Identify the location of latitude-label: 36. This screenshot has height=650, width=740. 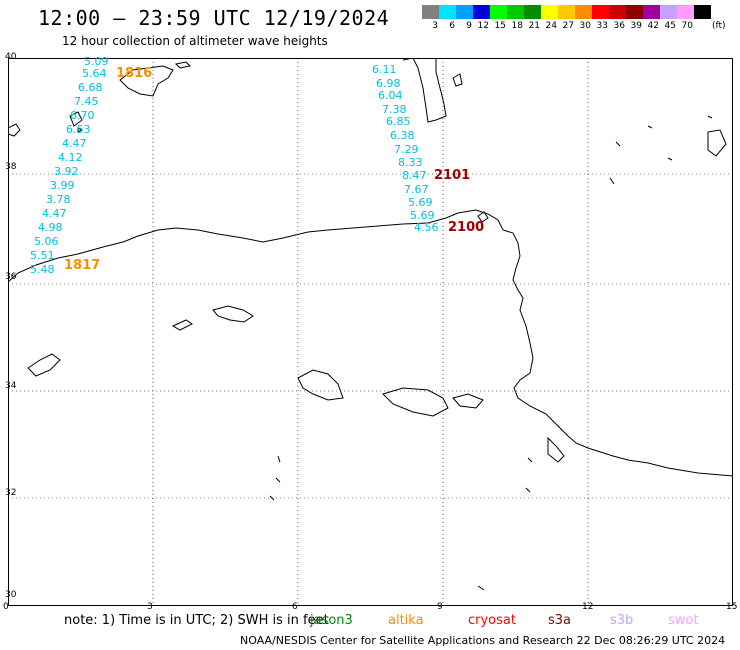
(11, 277).